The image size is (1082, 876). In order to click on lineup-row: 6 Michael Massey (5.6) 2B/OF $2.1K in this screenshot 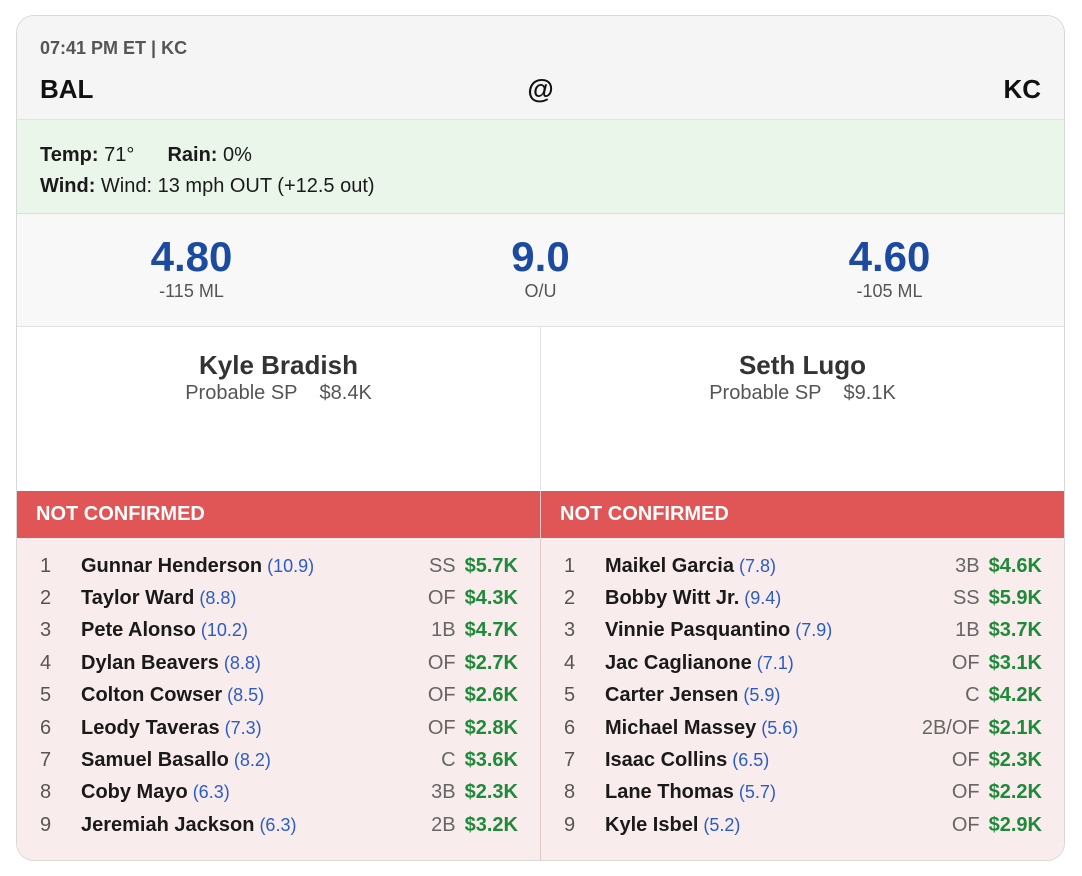, I will do `click(802, 728)`.